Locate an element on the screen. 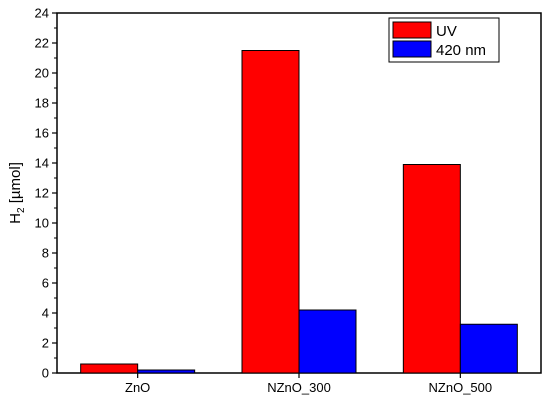 This screenshot has height=401, width=550. y-tick-label: 18 is located at coordinates (42, 103).